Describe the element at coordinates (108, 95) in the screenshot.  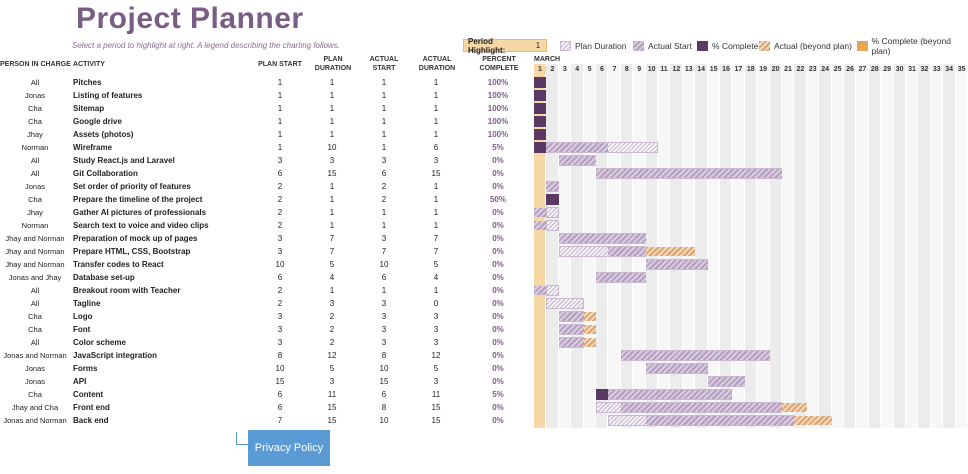
I see `activity-cell: Listing of features` at that location.